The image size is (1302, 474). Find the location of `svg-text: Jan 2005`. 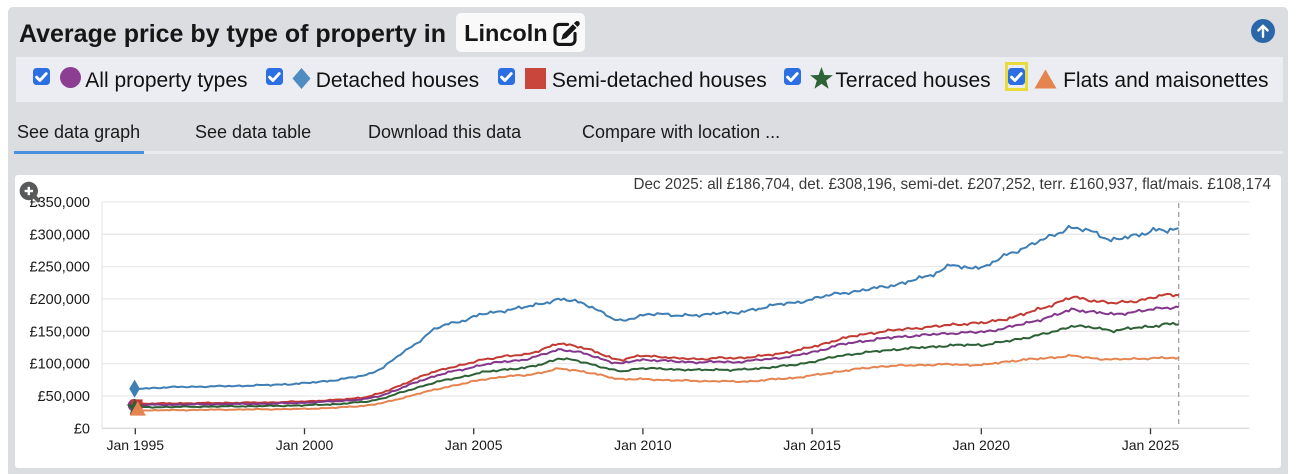

svg-text: Jan 2005 is located at coordinates (474, 445).